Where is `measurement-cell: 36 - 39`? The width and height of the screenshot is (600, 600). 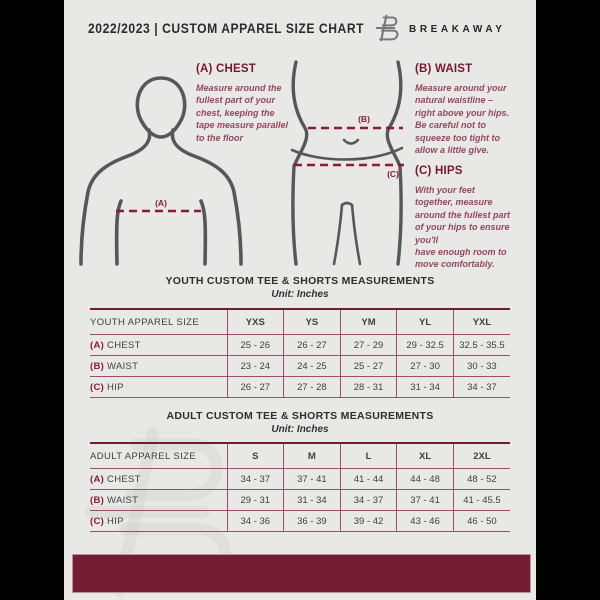 measurement-cell: 36 - 39 is located at coordinates (312, 521).